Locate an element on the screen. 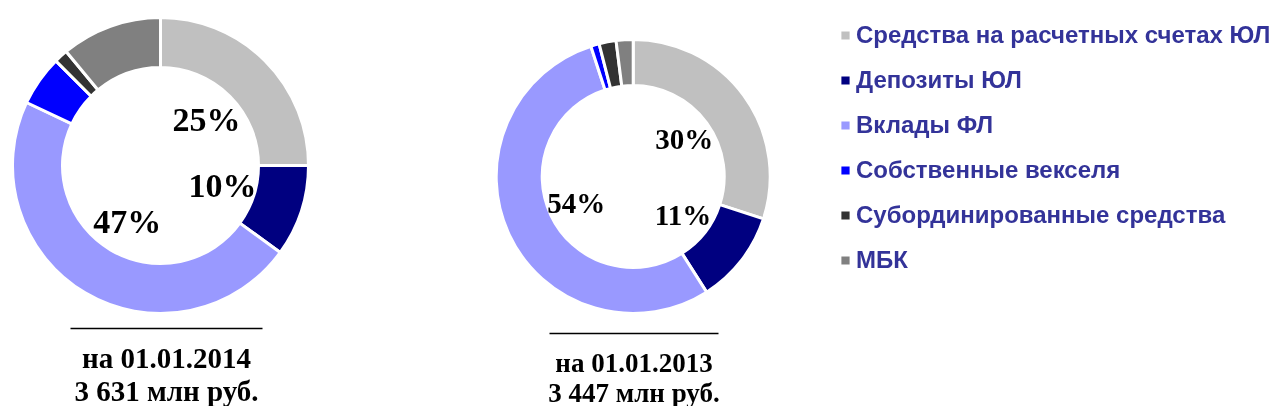 The height and width of the screenshot is (406, 1281). data-label: 30% is located at coordinates (684, 139).